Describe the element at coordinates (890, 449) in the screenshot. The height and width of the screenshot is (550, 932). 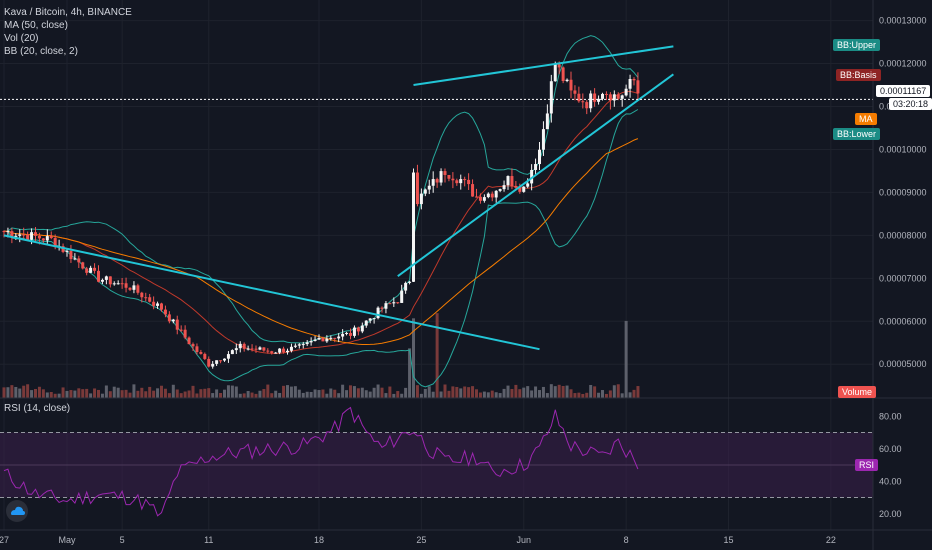
I see `rsi-tick-label: 60.00` at that location.